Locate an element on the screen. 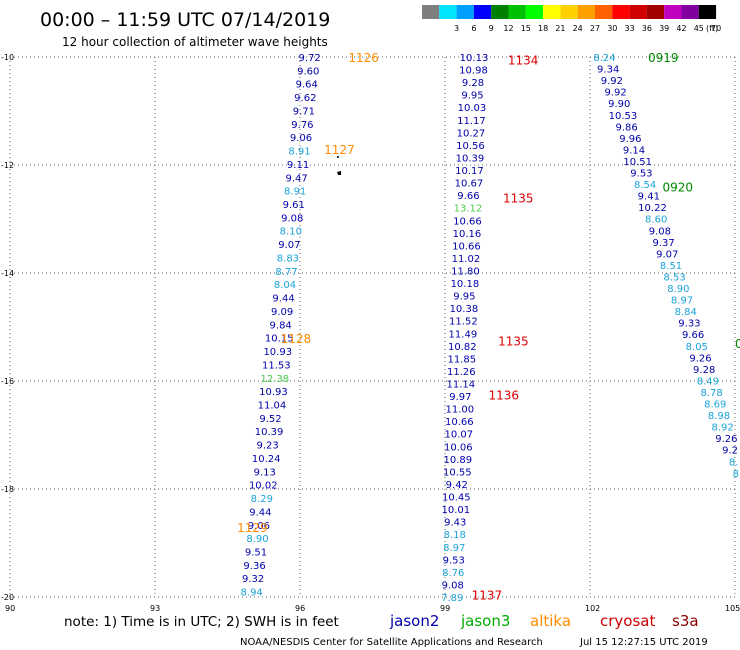 This screenshot has width=740, height=650. legend-label: 42 is located at coordinates (681, 28).